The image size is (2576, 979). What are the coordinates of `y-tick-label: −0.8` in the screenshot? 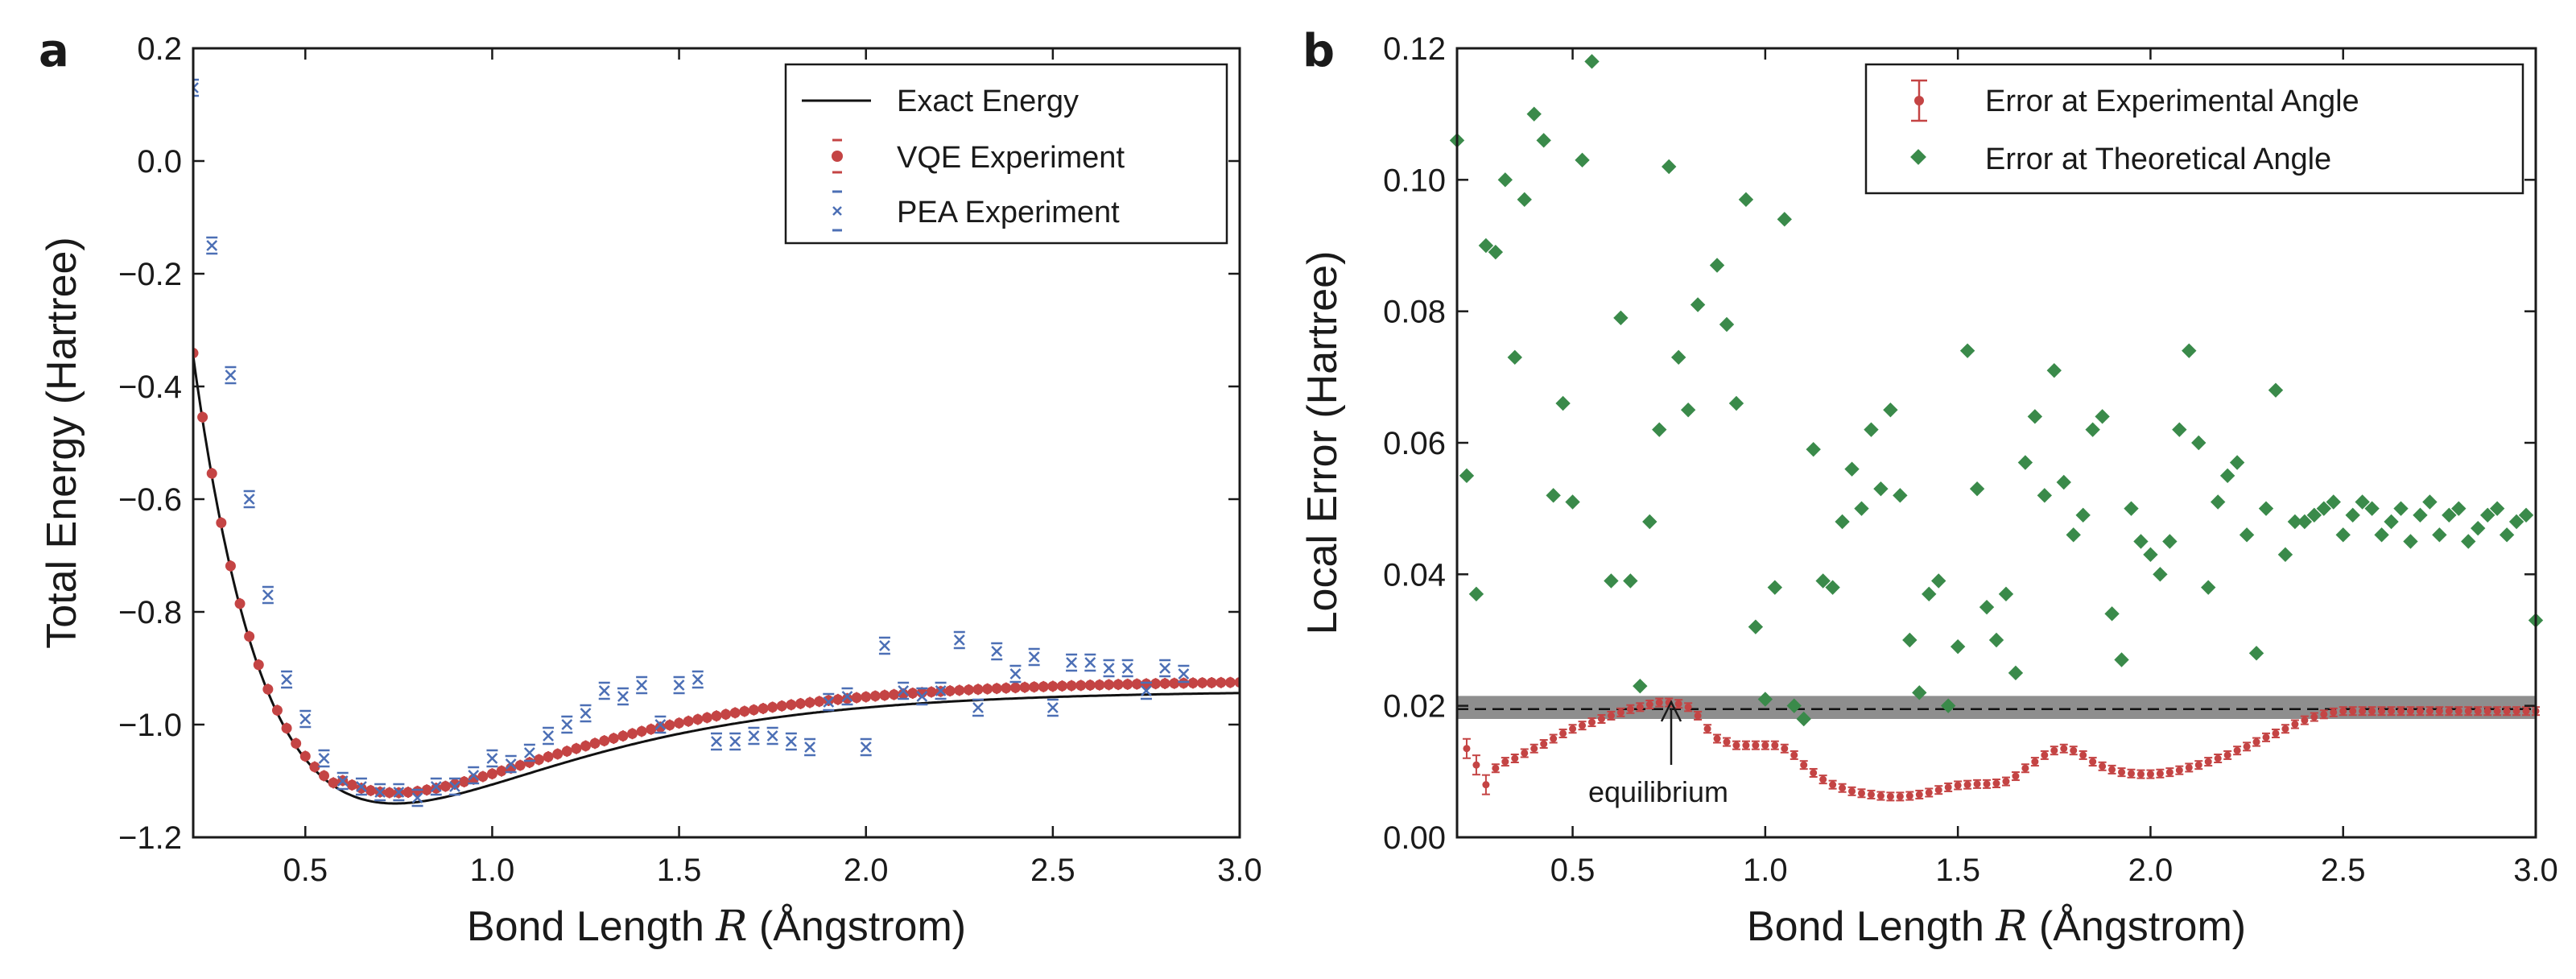 It's located at (150, 612).